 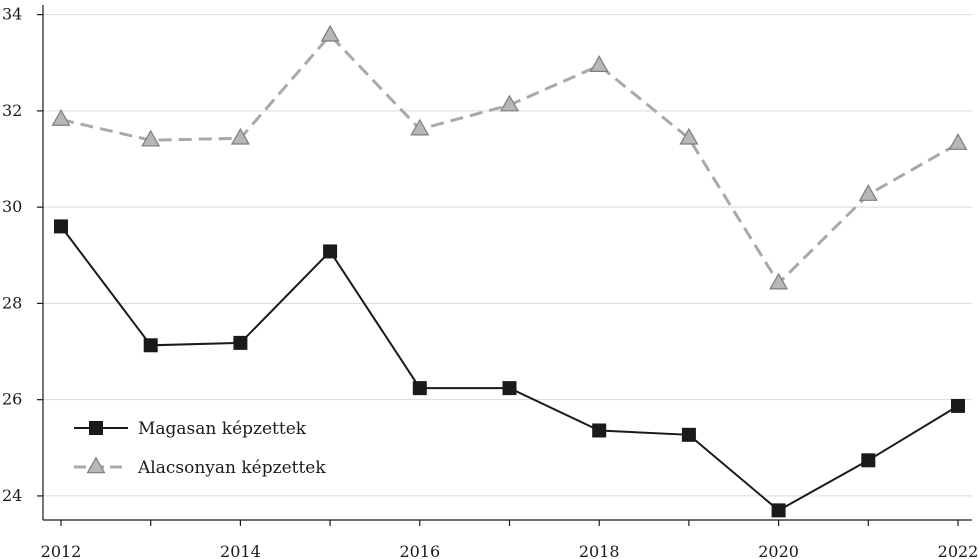 What do you see at coordinates (222, 429) in the screenshot?
I see `legend-label: Magasan képzettek` at bounding box center [222, 429].